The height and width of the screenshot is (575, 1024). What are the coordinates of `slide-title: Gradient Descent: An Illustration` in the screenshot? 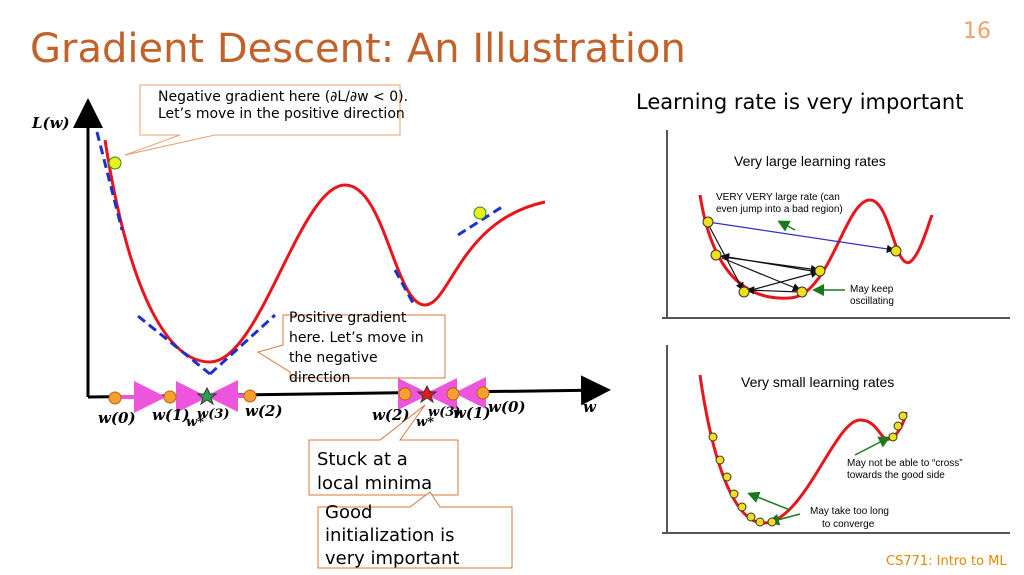 It's located at (358, 49).